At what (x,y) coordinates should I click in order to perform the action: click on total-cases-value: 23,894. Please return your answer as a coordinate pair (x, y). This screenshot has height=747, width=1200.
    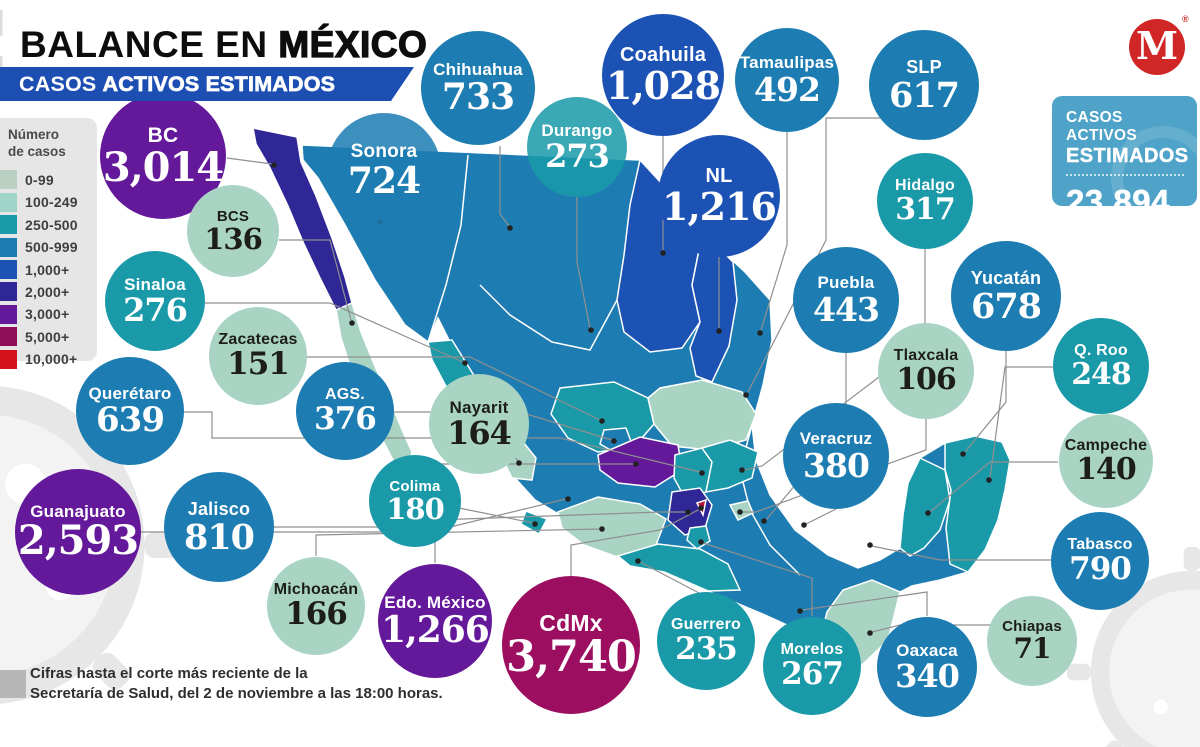
    Looking at the image, I should click on (1118, 194).